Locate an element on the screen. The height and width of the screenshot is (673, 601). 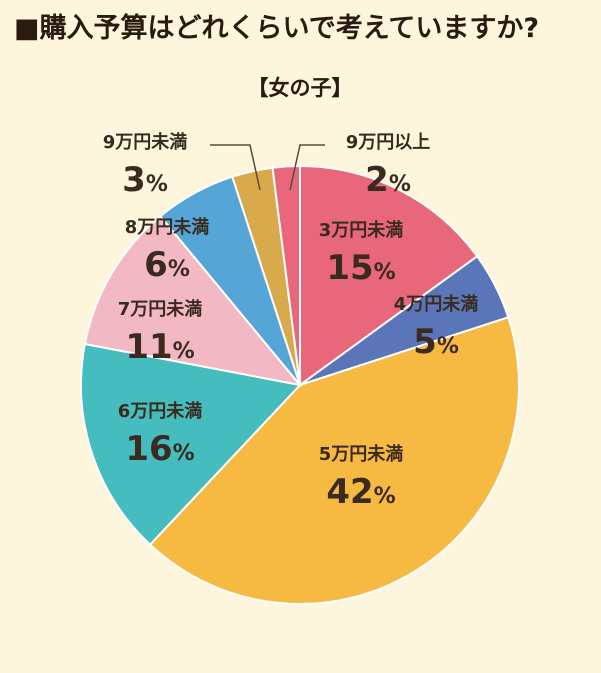
slice-value-6: 6% is located at coordinates (167, 265).